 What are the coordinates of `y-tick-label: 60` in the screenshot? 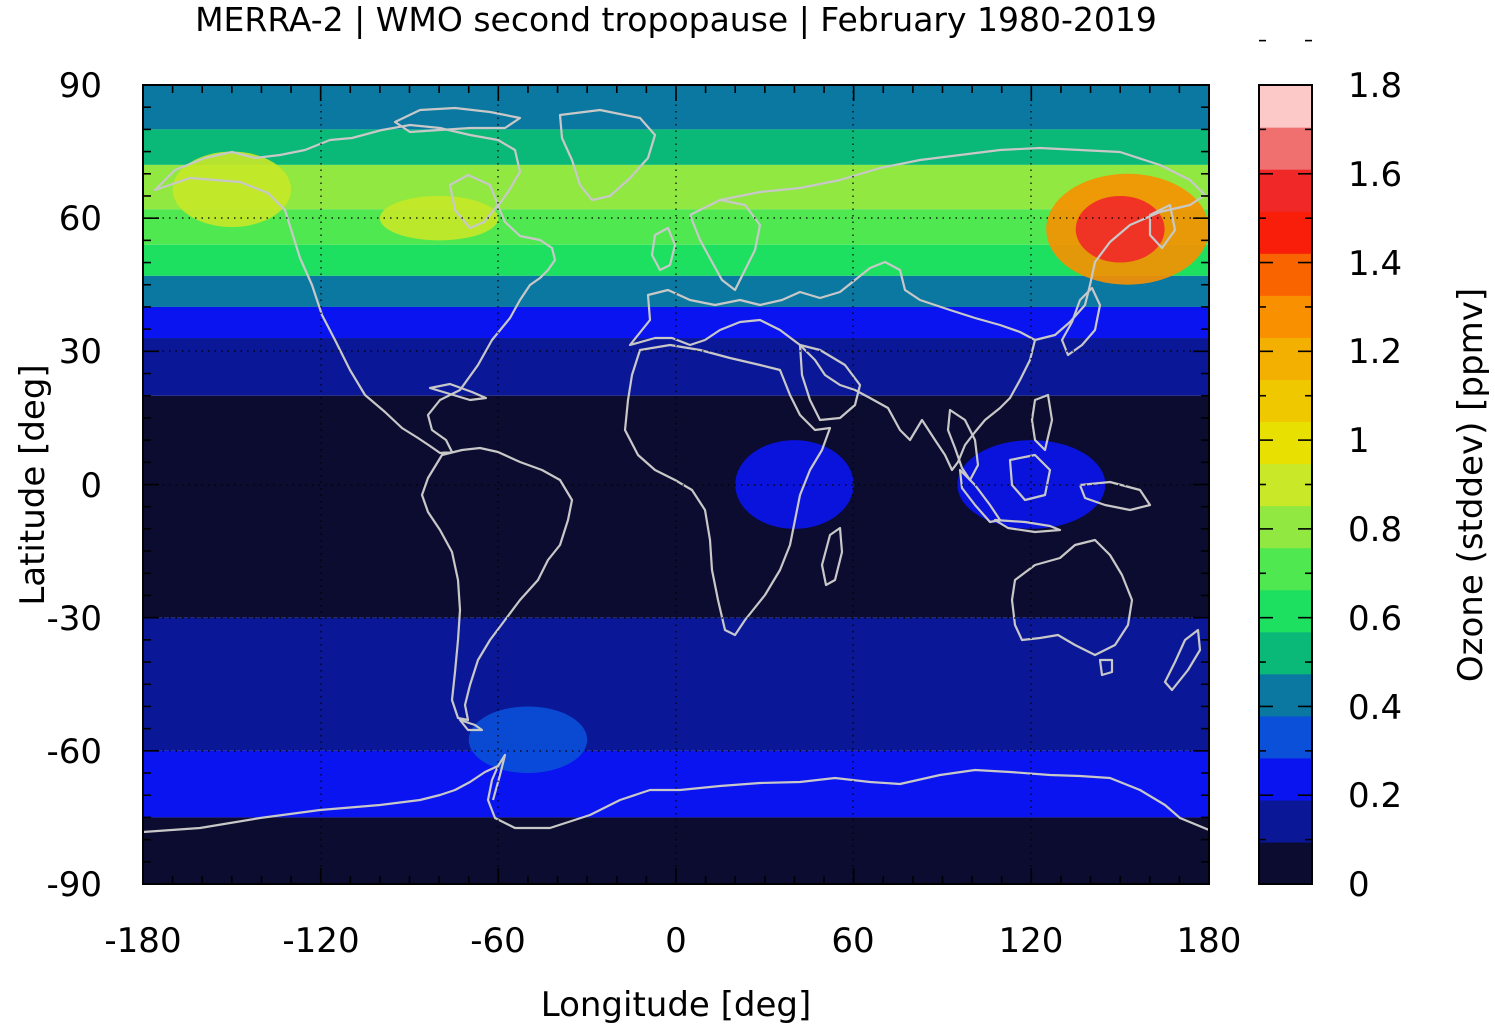 It's located at (80, 219).